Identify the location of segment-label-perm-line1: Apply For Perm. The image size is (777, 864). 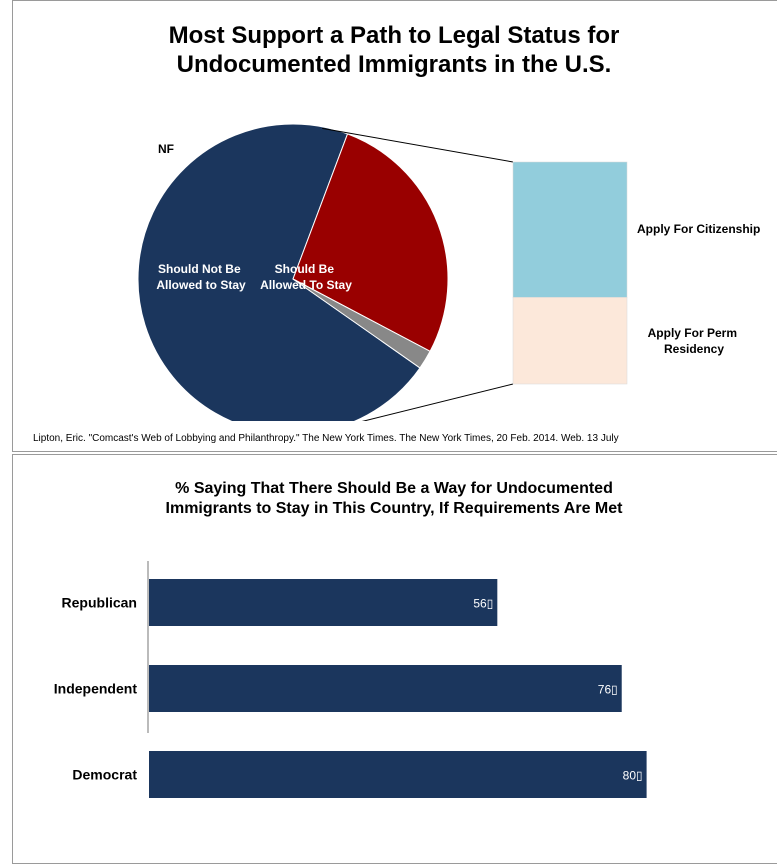
(692, 333).